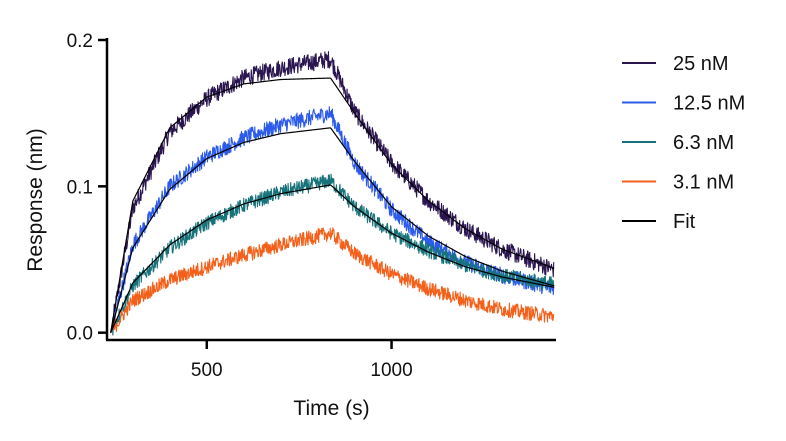 The height and width of the screenshot is (441, 786). What do you see at coordinates (391, 370) in the screenshot?
I see `x-tick-label: 1000` at bounding box center [391, 370].